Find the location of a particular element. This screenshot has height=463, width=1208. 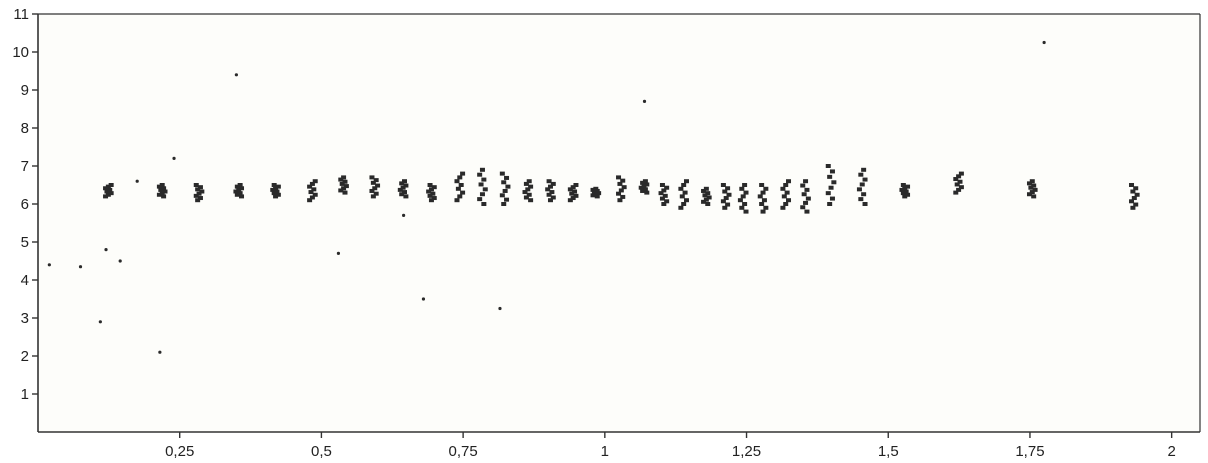

y-tick-label: 5 is located at coordinates (25, 242).